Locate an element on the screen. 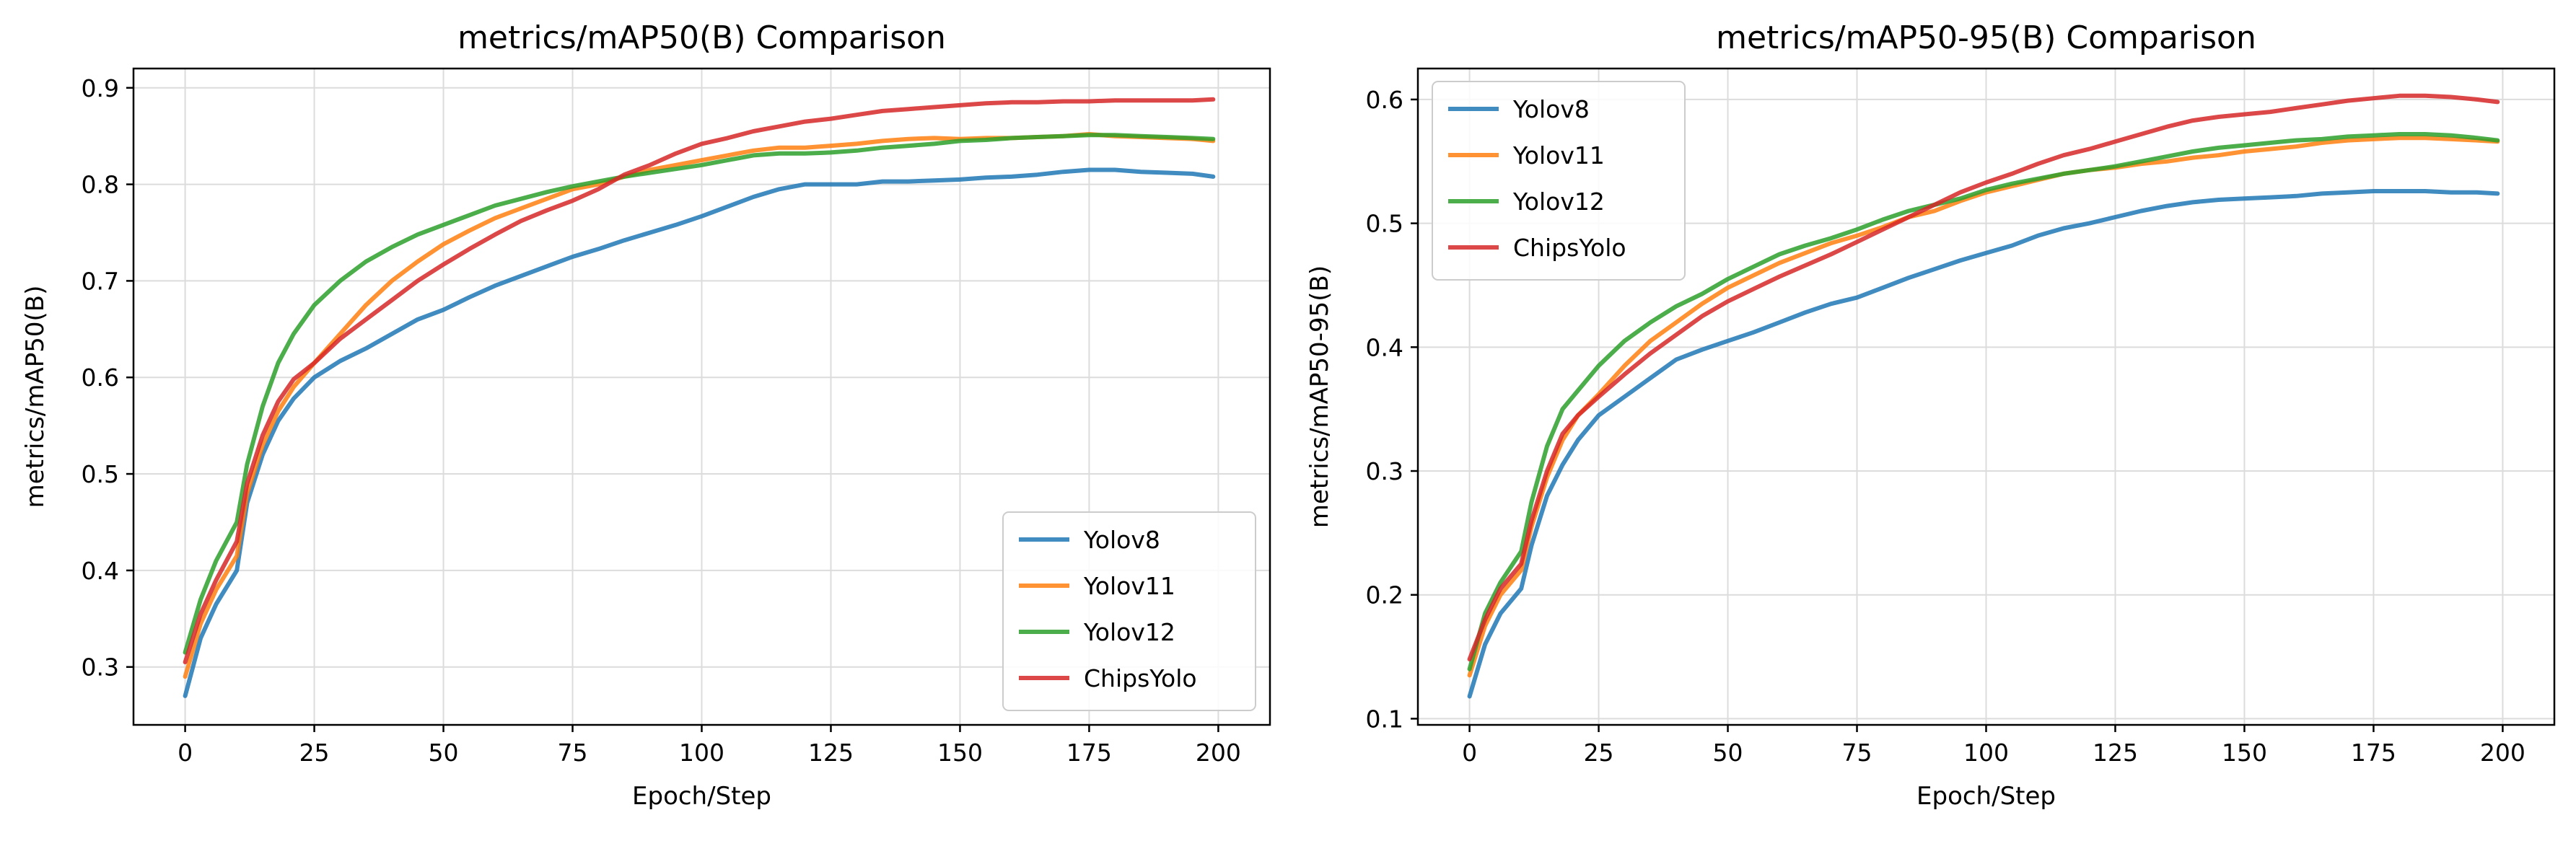 Image resolution: width=2576 pixels, height=841 pixels. y-tick-label: 0.9 is located at coordinates (101, 88).